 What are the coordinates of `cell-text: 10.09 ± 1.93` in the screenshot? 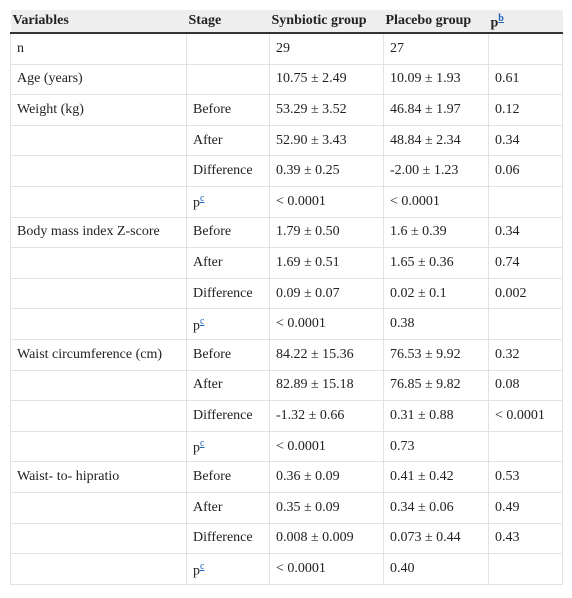 It's located at (425, 79).